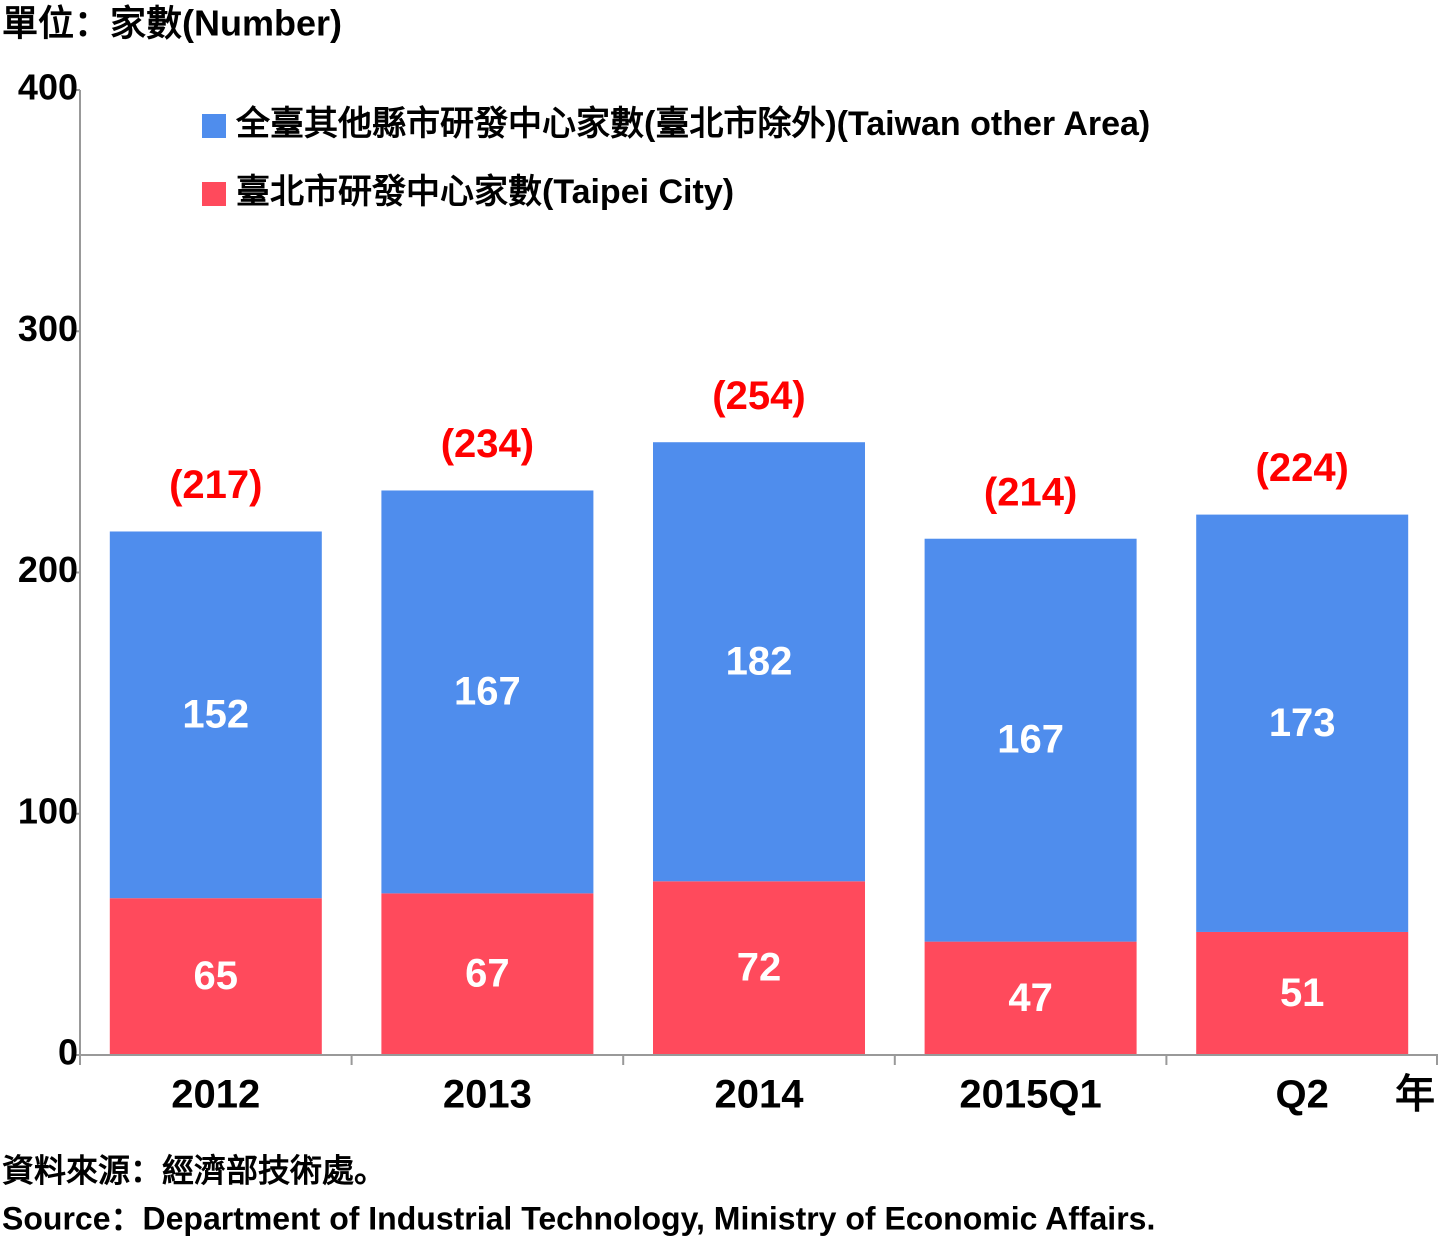 The image size is (1438, 1243). I want to click on value-label: 72, so click(759, 968).